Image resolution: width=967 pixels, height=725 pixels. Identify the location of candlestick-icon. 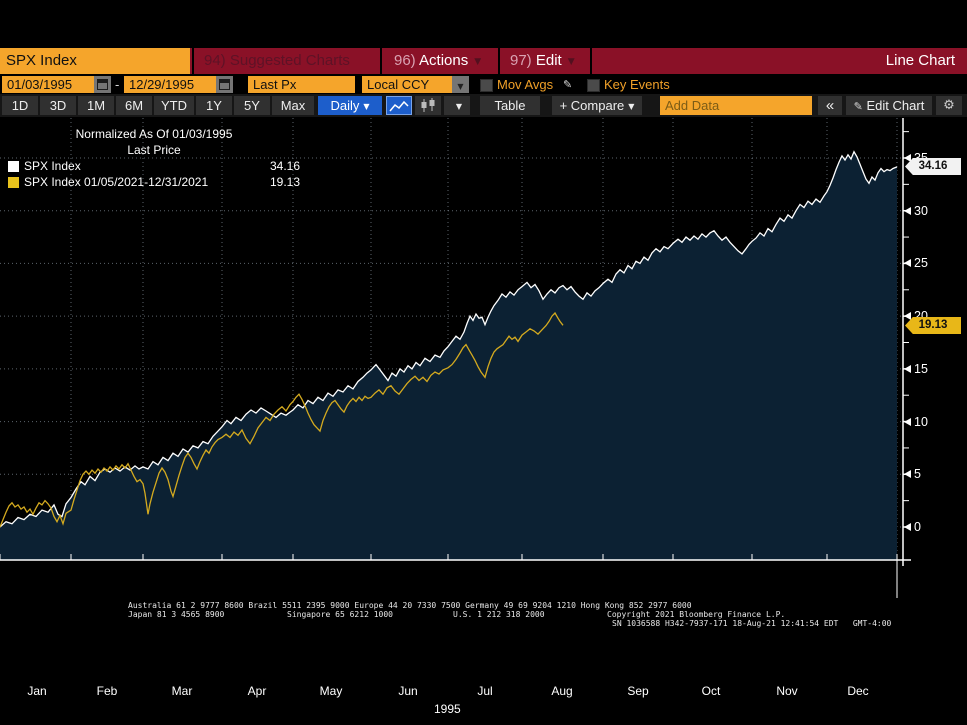
(428, 105).